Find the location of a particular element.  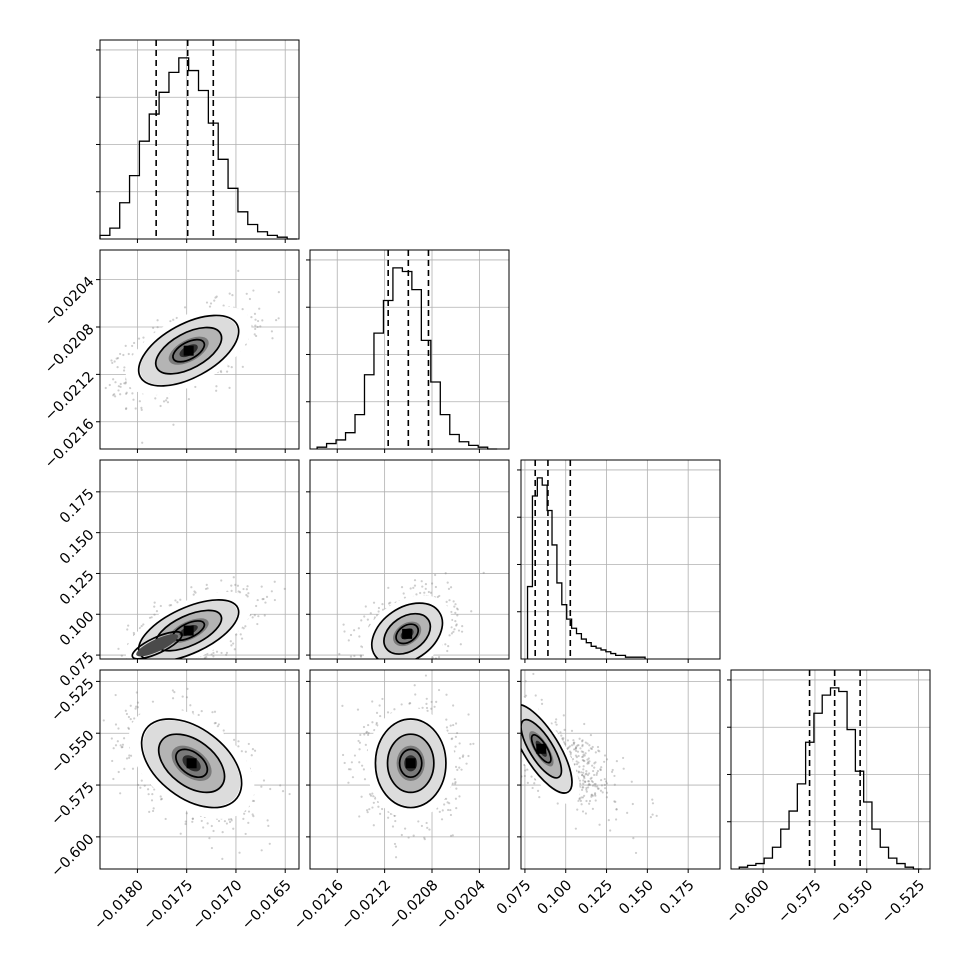

panel-frame is located at coordinates (199, 559).